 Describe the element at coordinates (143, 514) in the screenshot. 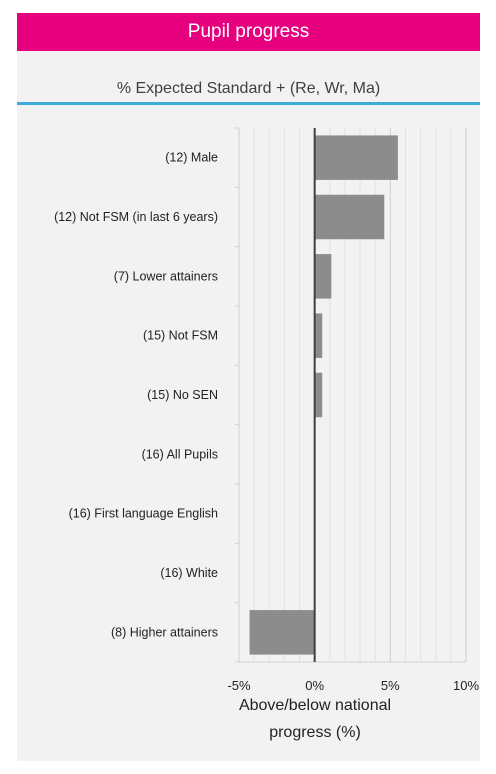

I see `category-label: (16) First language English` at that location.